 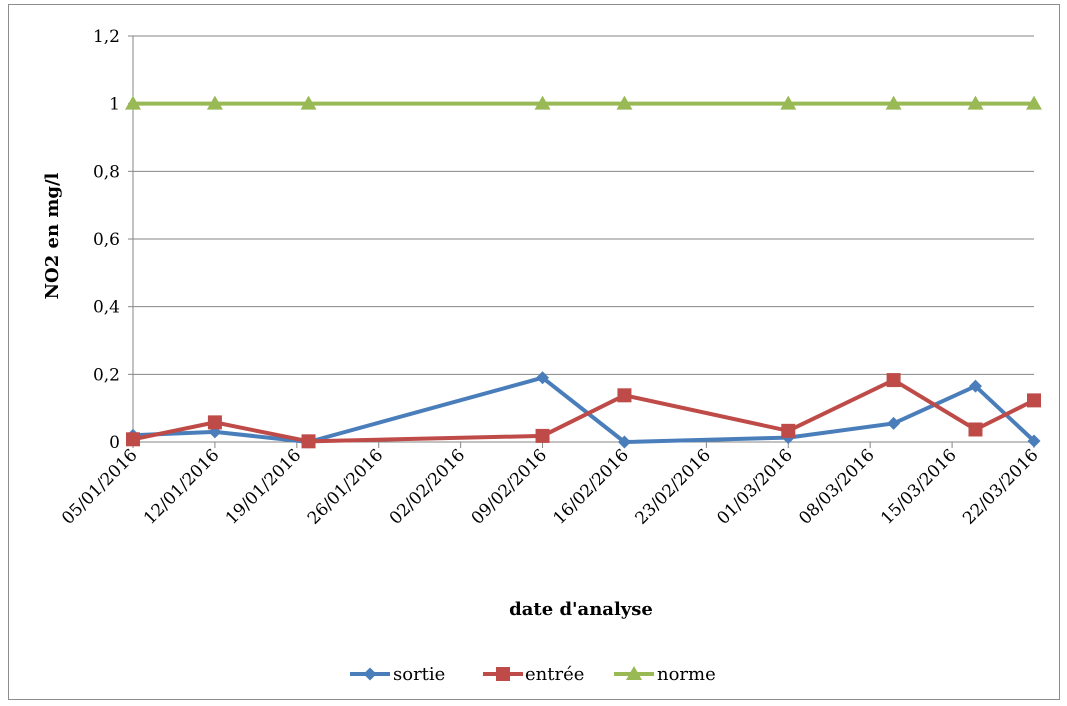 I want to click on x-tick-label: 12/01/2016, so click(x=181, y=486).